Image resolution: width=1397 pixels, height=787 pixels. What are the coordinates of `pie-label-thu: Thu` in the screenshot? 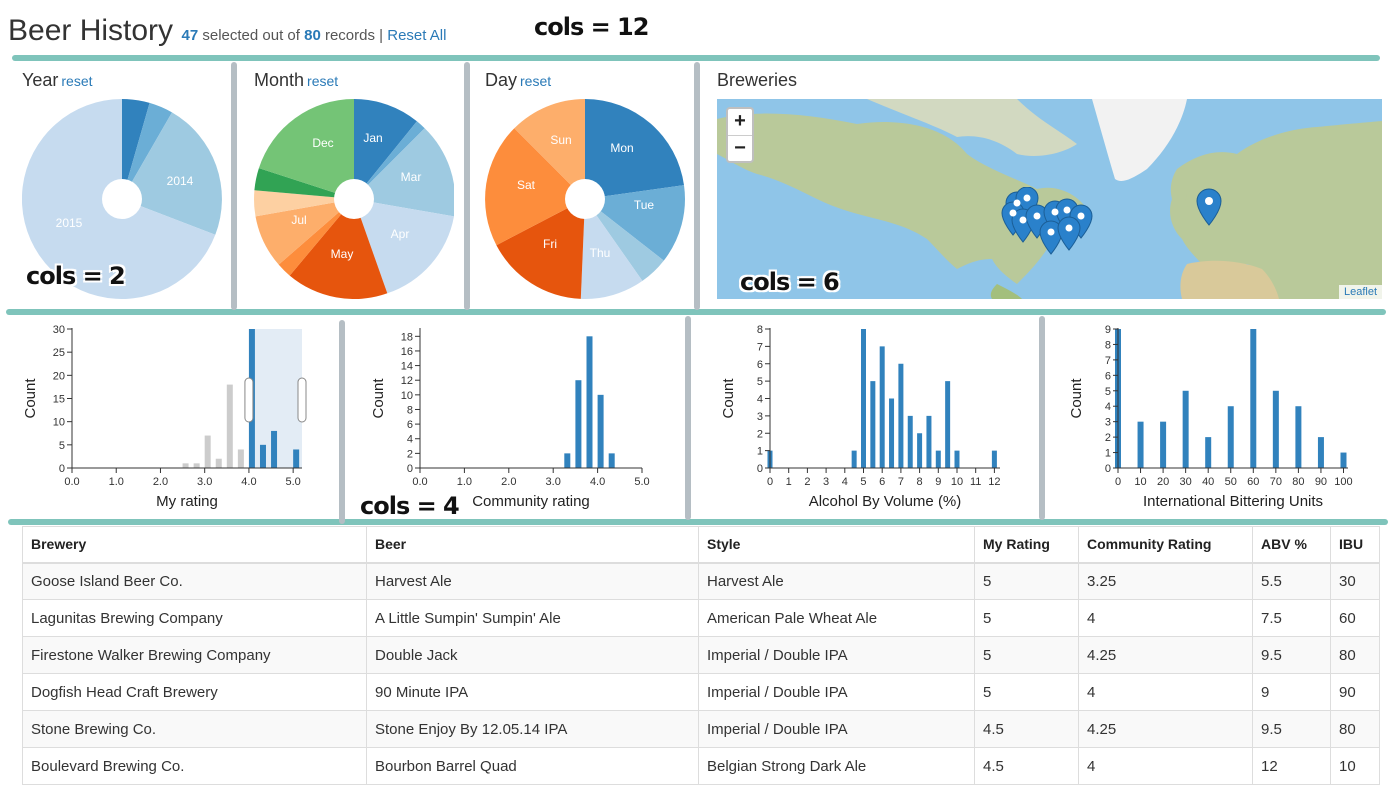 It's located at (600, 253).